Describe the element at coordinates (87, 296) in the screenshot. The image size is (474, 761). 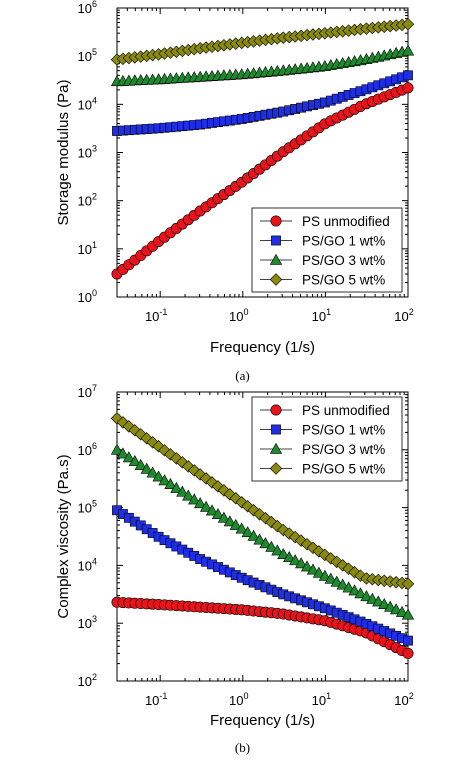
I see `y-tick-label: 10⁰` at that location.